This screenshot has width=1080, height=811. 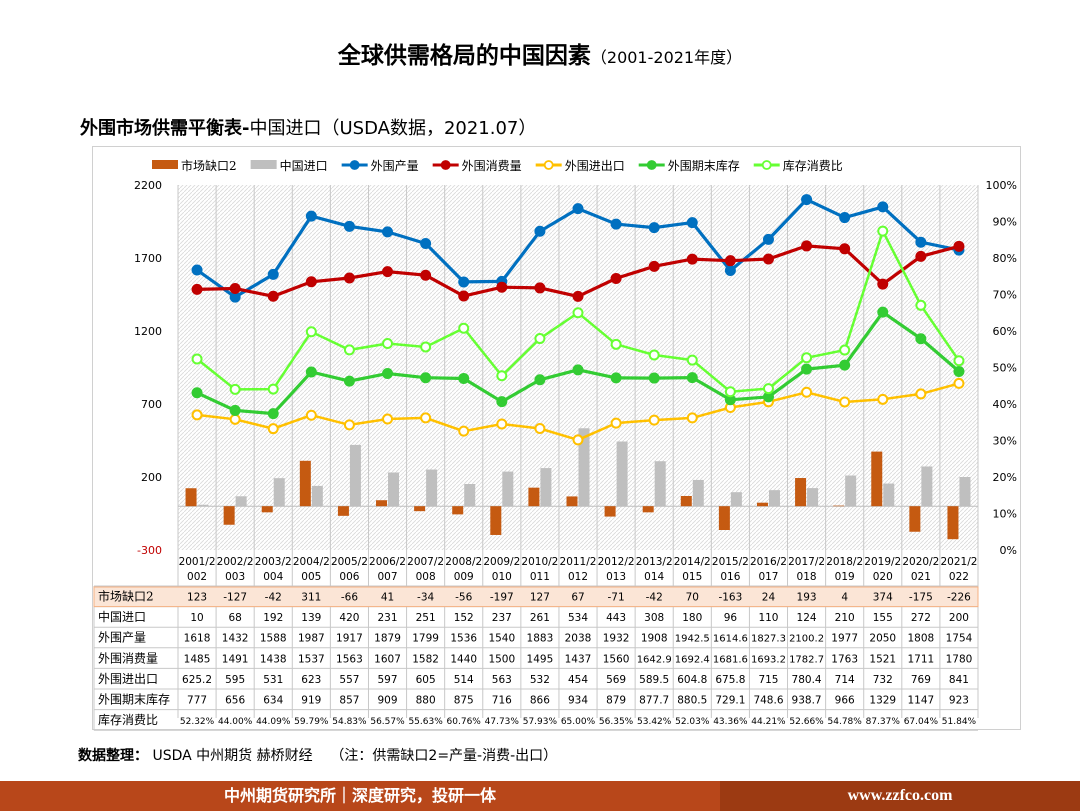 I want to click on table-cell: 1780, so click(x=959, y=659).